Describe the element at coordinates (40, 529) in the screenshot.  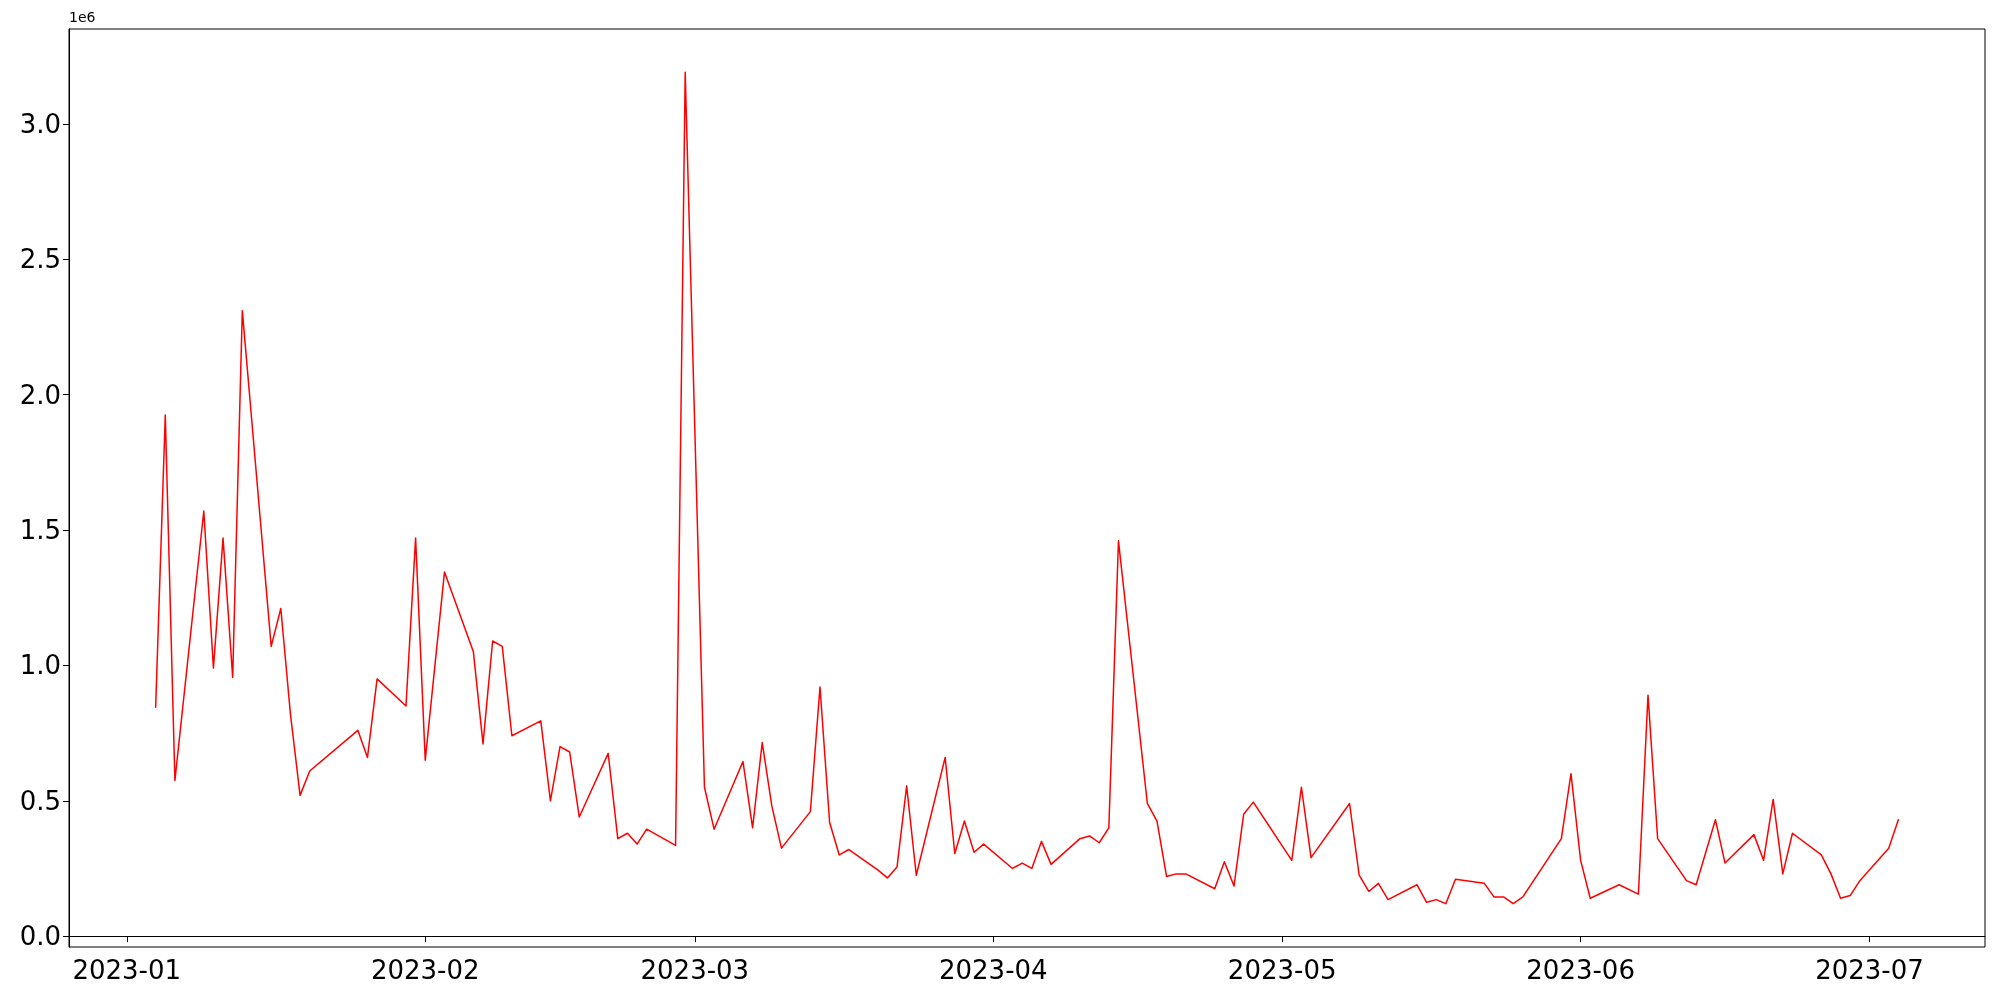
I see `y-tick-label: 1.5` at that location.